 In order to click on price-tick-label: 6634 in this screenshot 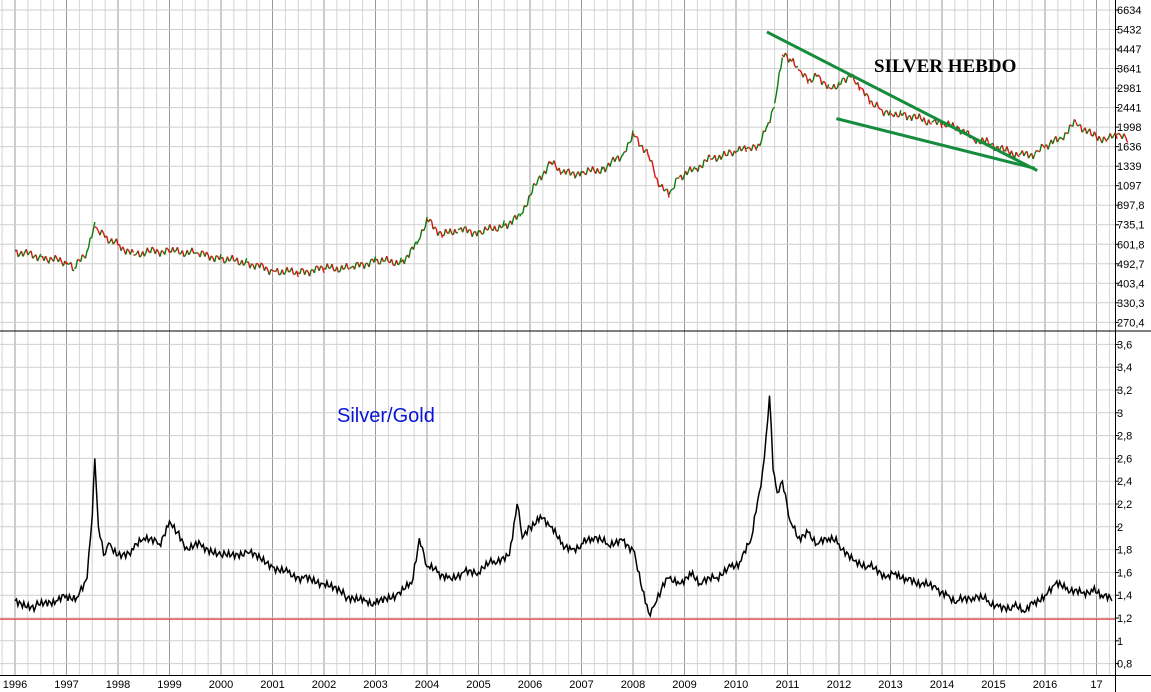, I will do `click(1129, 11)`.